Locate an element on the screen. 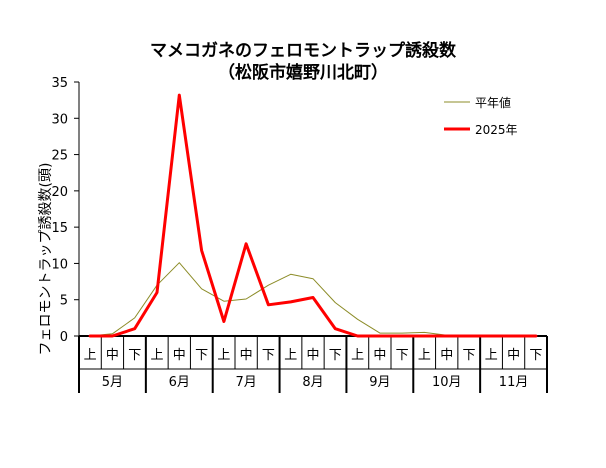 This screenshot has height=468, width=606. y-tick-label: 15 is located at coordinates (59, 228).